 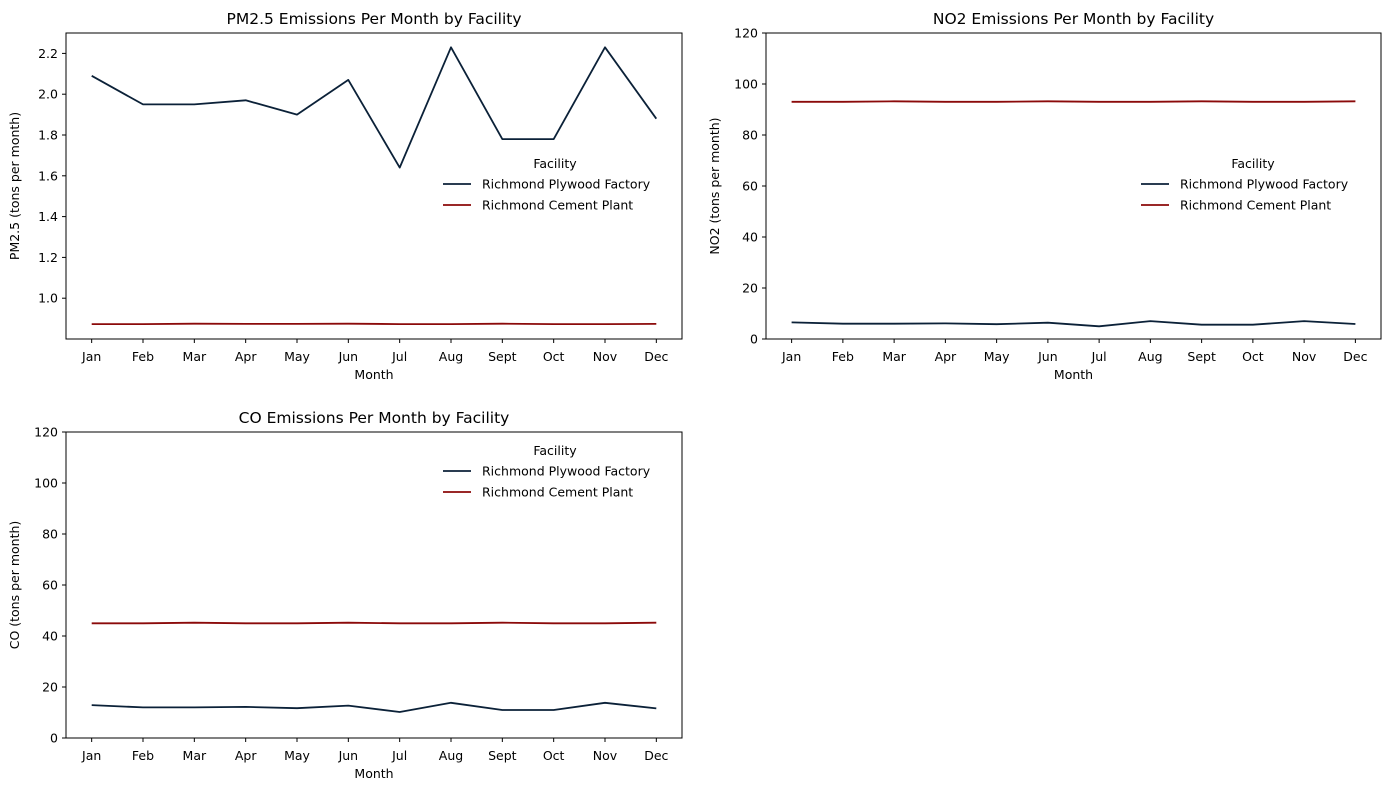 I want to click on y-tick-label: 1.2, so click(x=48, y=257).